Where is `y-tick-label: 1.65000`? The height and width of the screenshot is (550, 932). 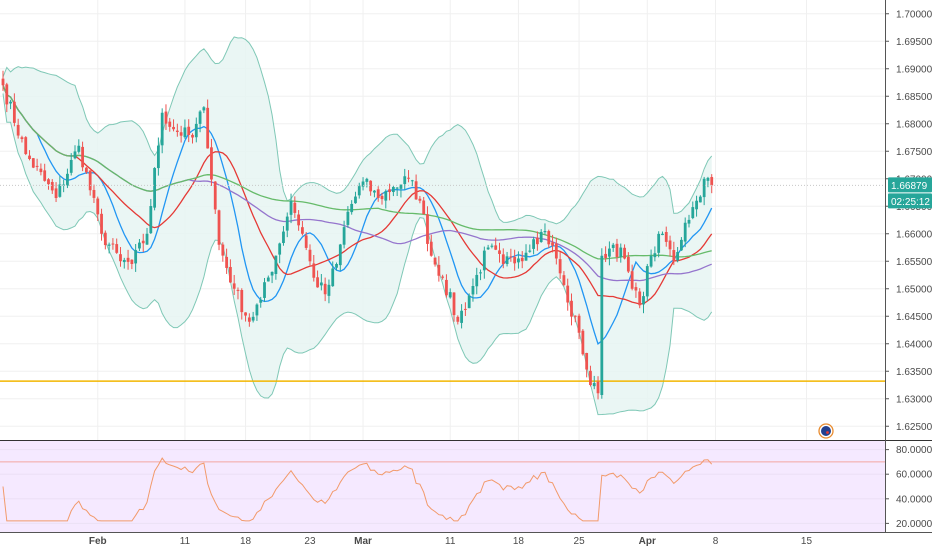
y-tick-label: 1.65000 is located at coordinates (914, 289).